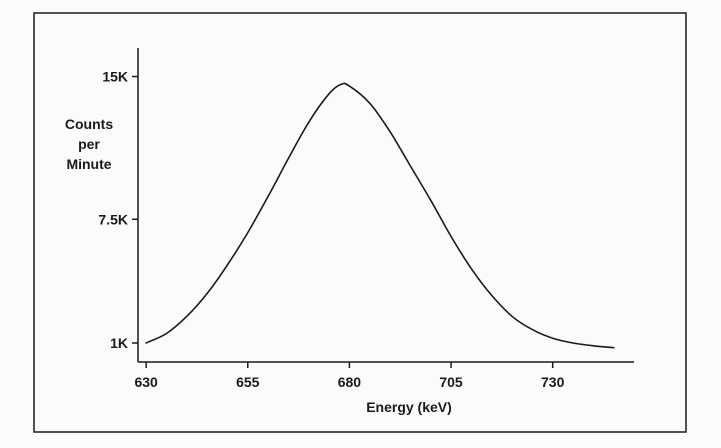 Image resolution: width=721 pixels, height=448 pixels. I want to click on y-axis-title: Counts per Minute, so click(89, 144).